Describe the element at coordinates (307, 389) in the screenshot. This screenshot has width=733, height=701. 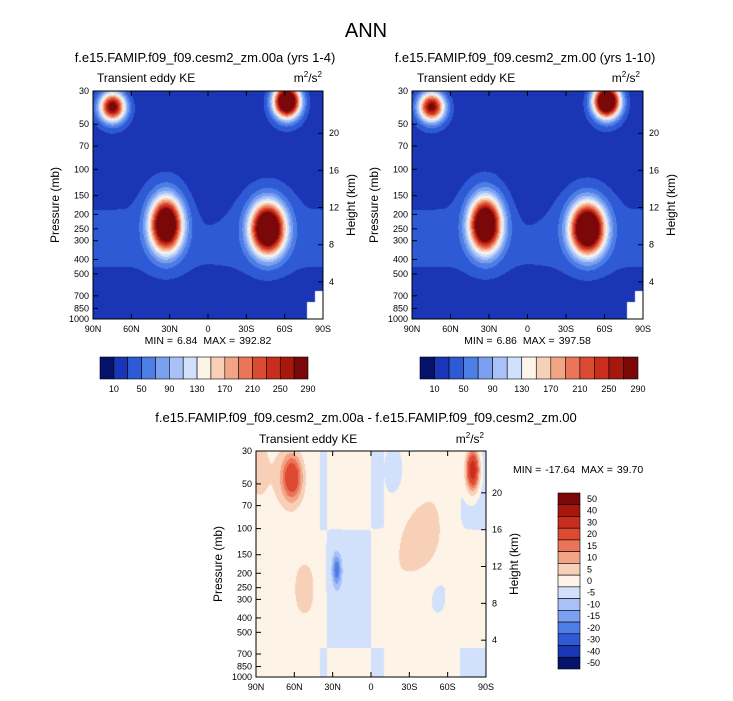
I see `colorbar-label: 290` at that location.